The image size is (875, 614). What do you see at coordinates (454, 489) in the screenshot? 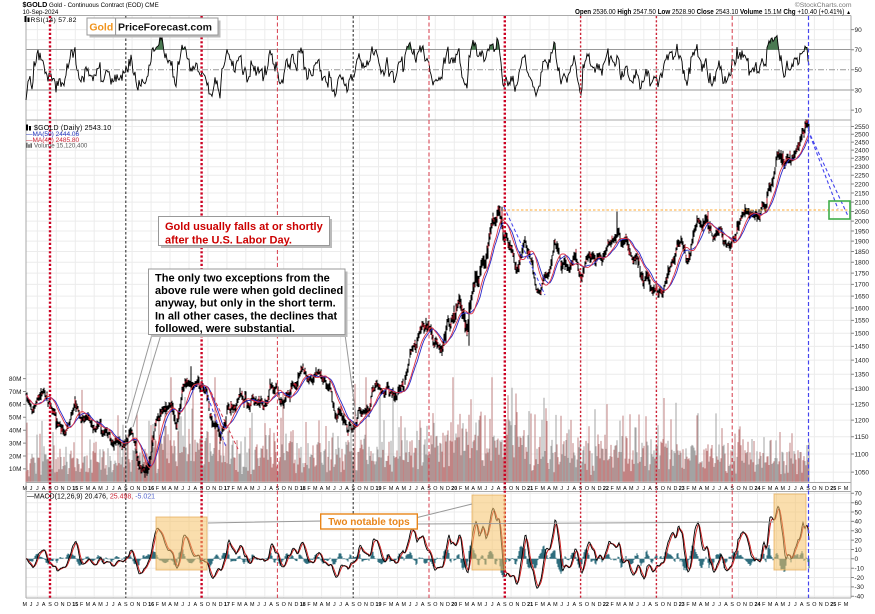
I see `svg-text: 20` at bounding box center [454, 489].